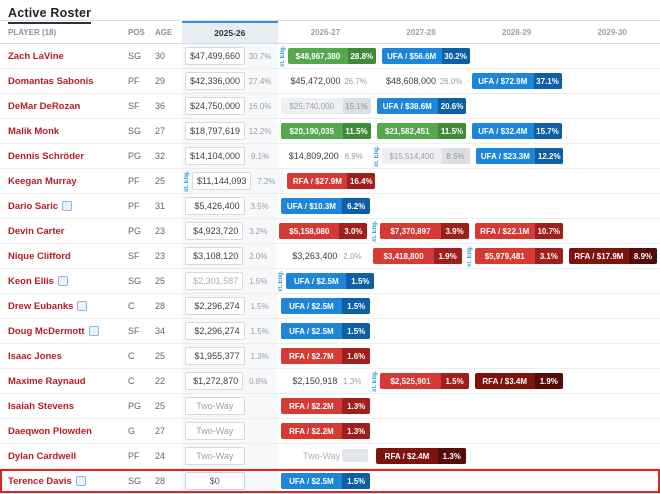  Describe the element at coordinates (504, 256) in the screenshot. I see `badge-label: $5,979,481` at that location.